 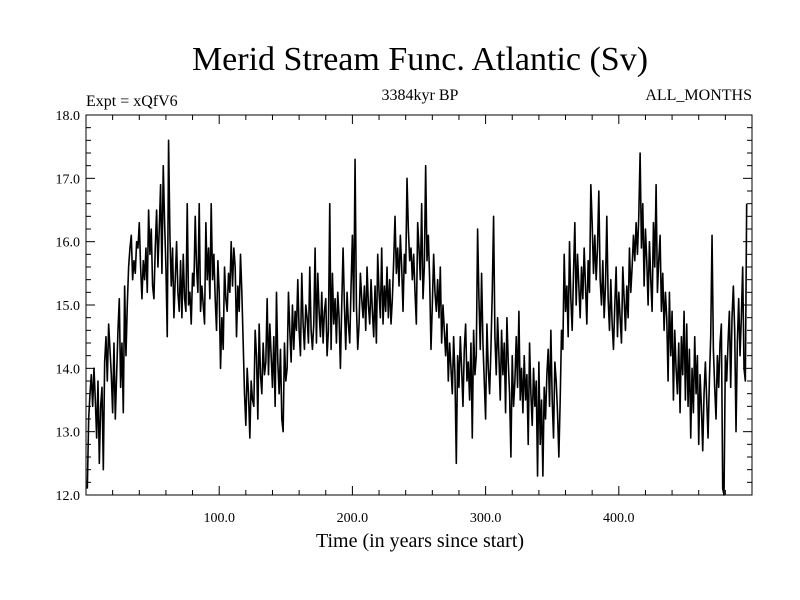 What do you see at coordinates (132, 101) in the screenshot?
I see `experiment-label: Expt = xQfV6` at bounding box center [132, 101].